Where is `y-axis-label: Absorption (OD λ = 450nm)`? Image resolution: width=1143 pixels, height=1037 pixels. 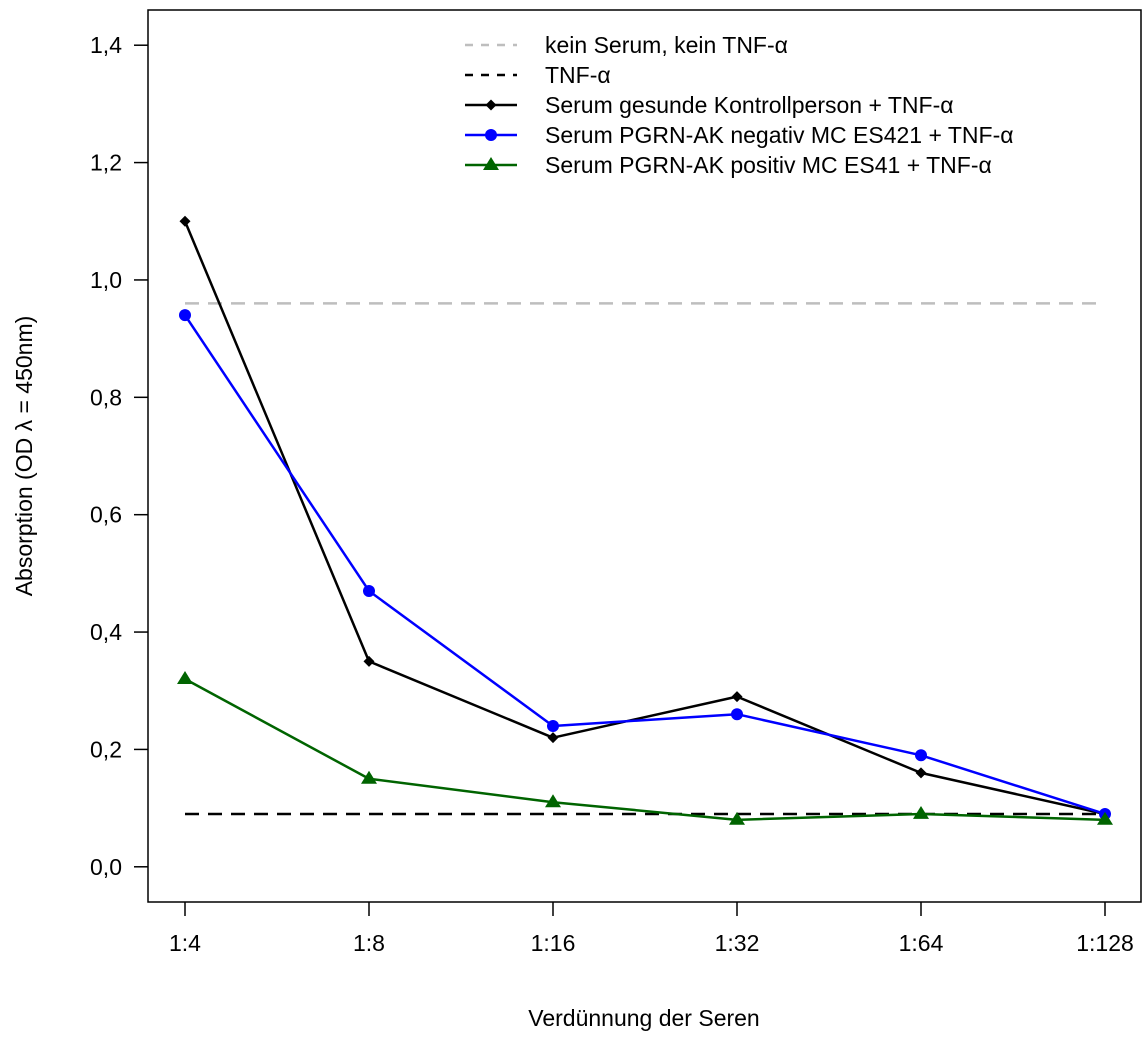
y-axis-label: Absorption (OD λ = 450nm) is located at coordinates (24, 456).